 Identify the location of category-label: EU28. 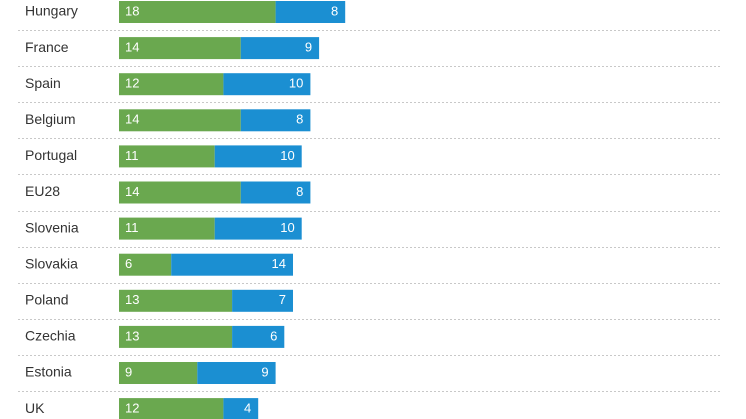
(42, 191).